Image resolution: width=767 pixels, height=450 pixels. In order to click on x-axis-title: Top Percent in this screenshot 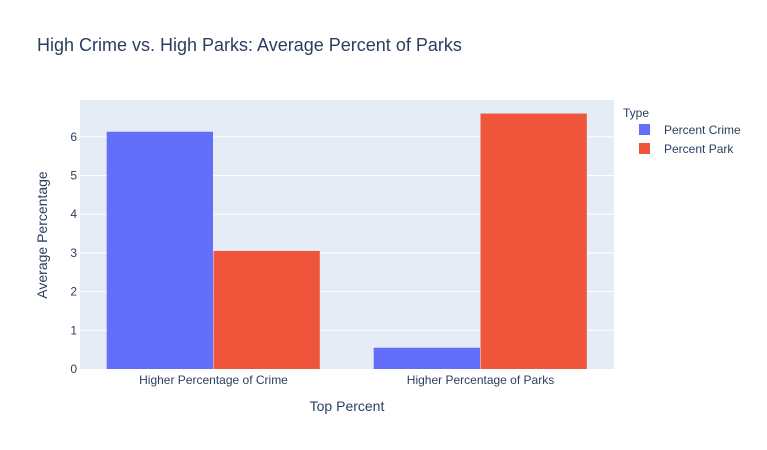, I will do `click(347, 406)`.